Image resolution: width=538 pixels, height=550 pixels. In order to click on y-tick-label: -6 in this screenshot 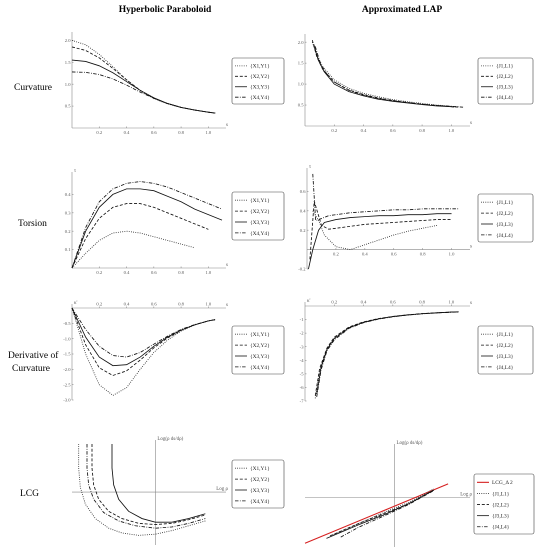, I will do `click(302, 387)`.